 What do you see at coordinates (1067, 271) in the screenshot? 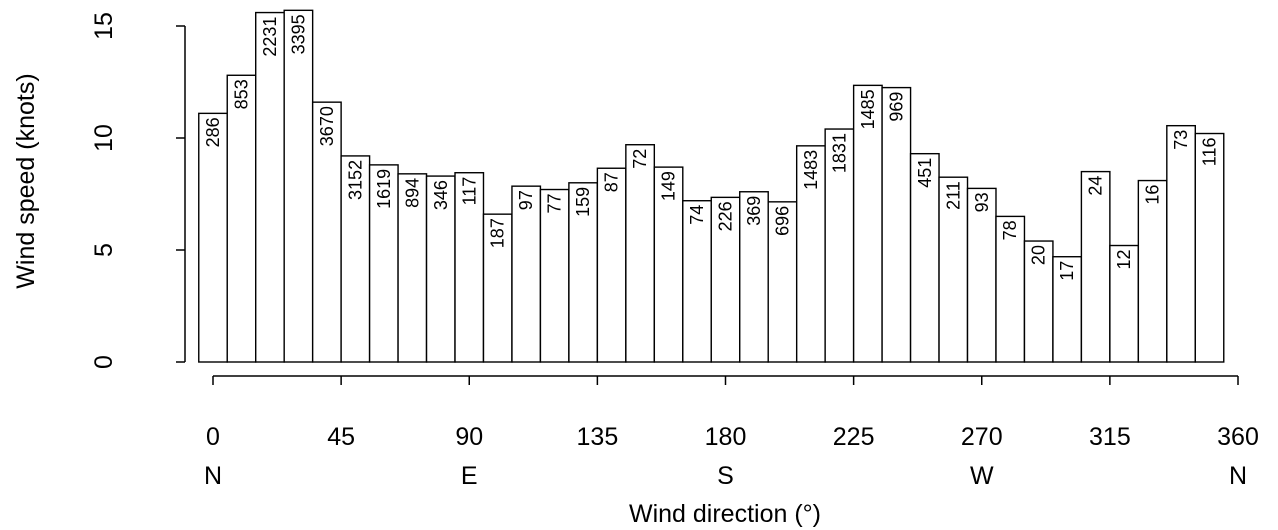
I see `bar-count-label: 17` at bounding box center [1067, 271].